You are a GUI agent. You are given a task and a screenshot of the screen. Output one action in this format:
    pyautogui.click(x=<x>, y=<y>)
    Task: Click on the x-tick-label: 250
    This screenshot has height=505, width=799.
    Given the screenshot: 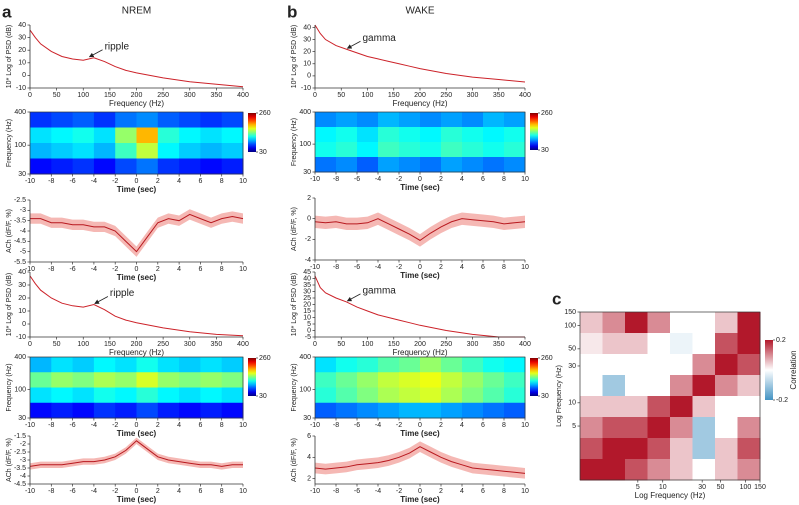 What is the action you would take?
    pyautogui.click(x=163, y=344)
    